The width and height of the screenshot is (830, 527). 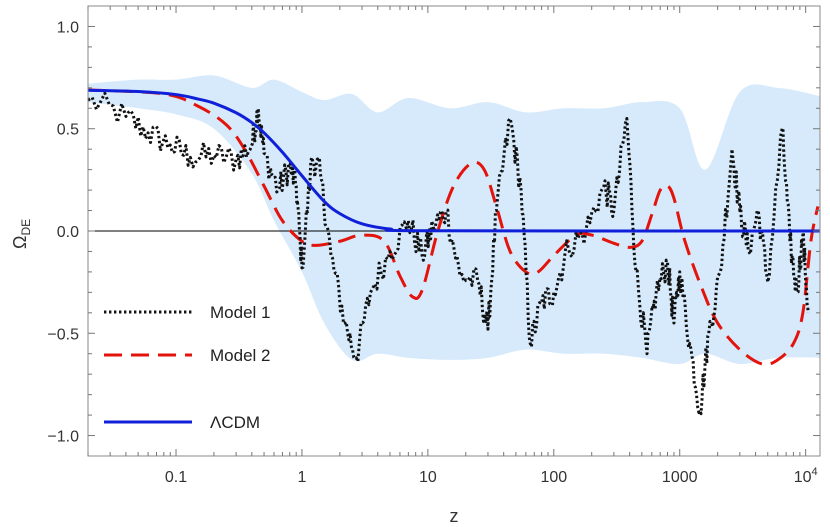 I want to click on y-tick-label: −0.5, so click(x=63, y=334).